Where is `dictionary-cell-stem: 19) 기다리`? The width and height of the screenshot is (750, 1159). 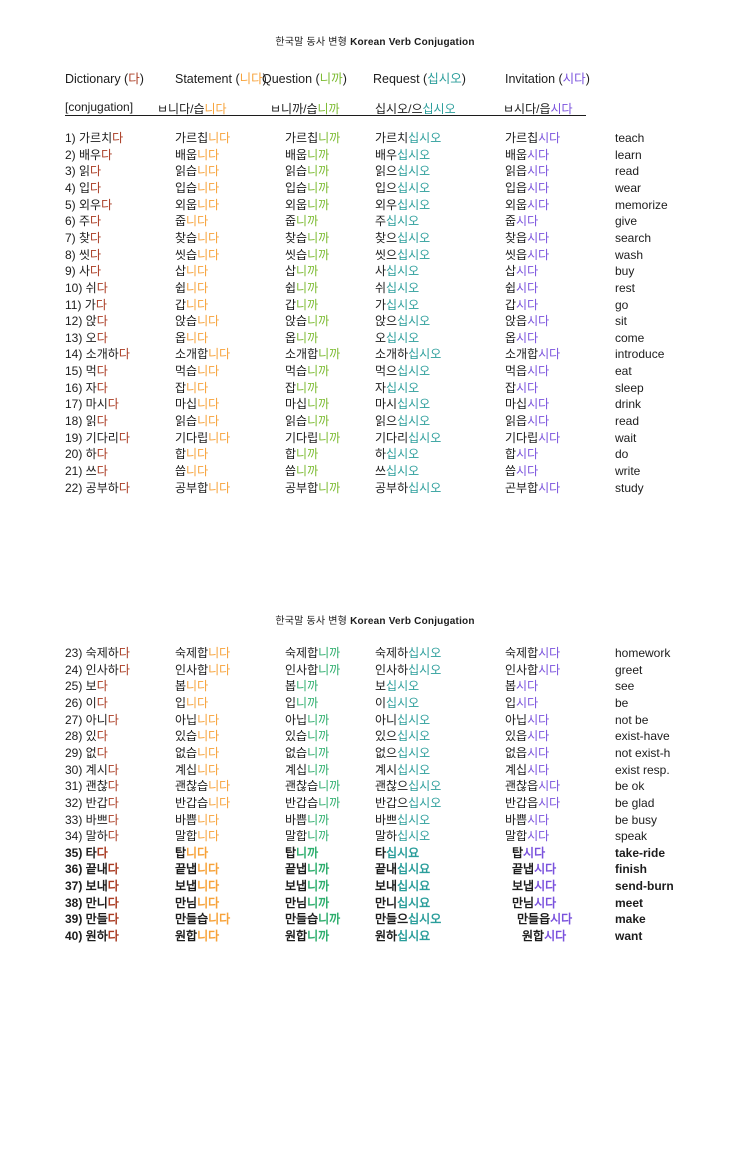 dictionary-cell-stem: 19) 기다리 is located at coordinates (92, 437).